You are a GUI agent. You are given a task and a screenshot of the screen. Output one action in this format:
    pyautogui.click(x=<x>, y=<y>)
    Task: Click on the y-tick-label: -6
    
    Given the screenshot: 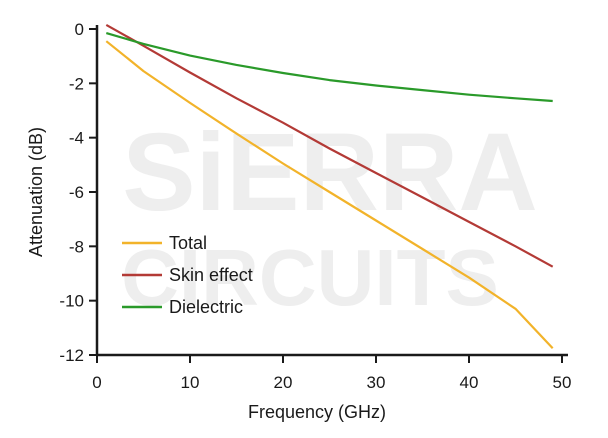 What is the action you would take?
    pyautogui.click(x=76, y=192)
    